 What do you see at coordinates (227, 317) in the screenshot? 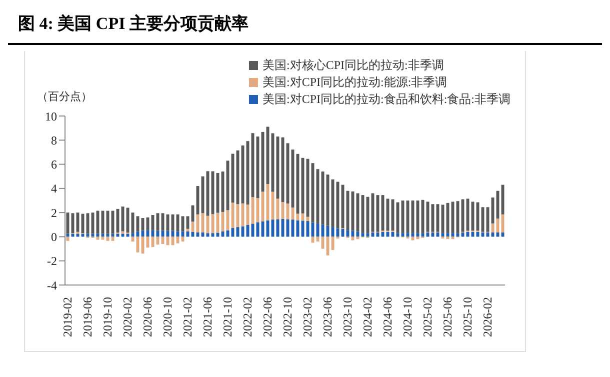
I see `x-tick-label: 2021-10` at bounding box center [227, 317].